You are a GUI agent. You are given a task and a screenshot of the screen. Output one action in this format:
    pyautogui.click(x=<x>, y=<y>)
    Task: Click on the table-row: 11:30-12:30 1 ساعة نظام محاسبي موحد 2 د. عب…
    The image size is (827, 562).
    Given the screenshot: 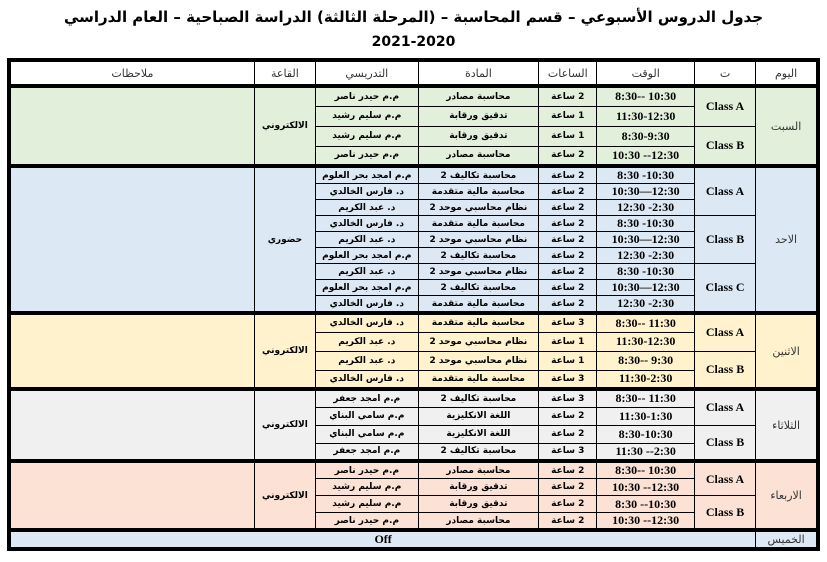 What is the action you would take?
    pyautogui.click(x=413, y=341)
    